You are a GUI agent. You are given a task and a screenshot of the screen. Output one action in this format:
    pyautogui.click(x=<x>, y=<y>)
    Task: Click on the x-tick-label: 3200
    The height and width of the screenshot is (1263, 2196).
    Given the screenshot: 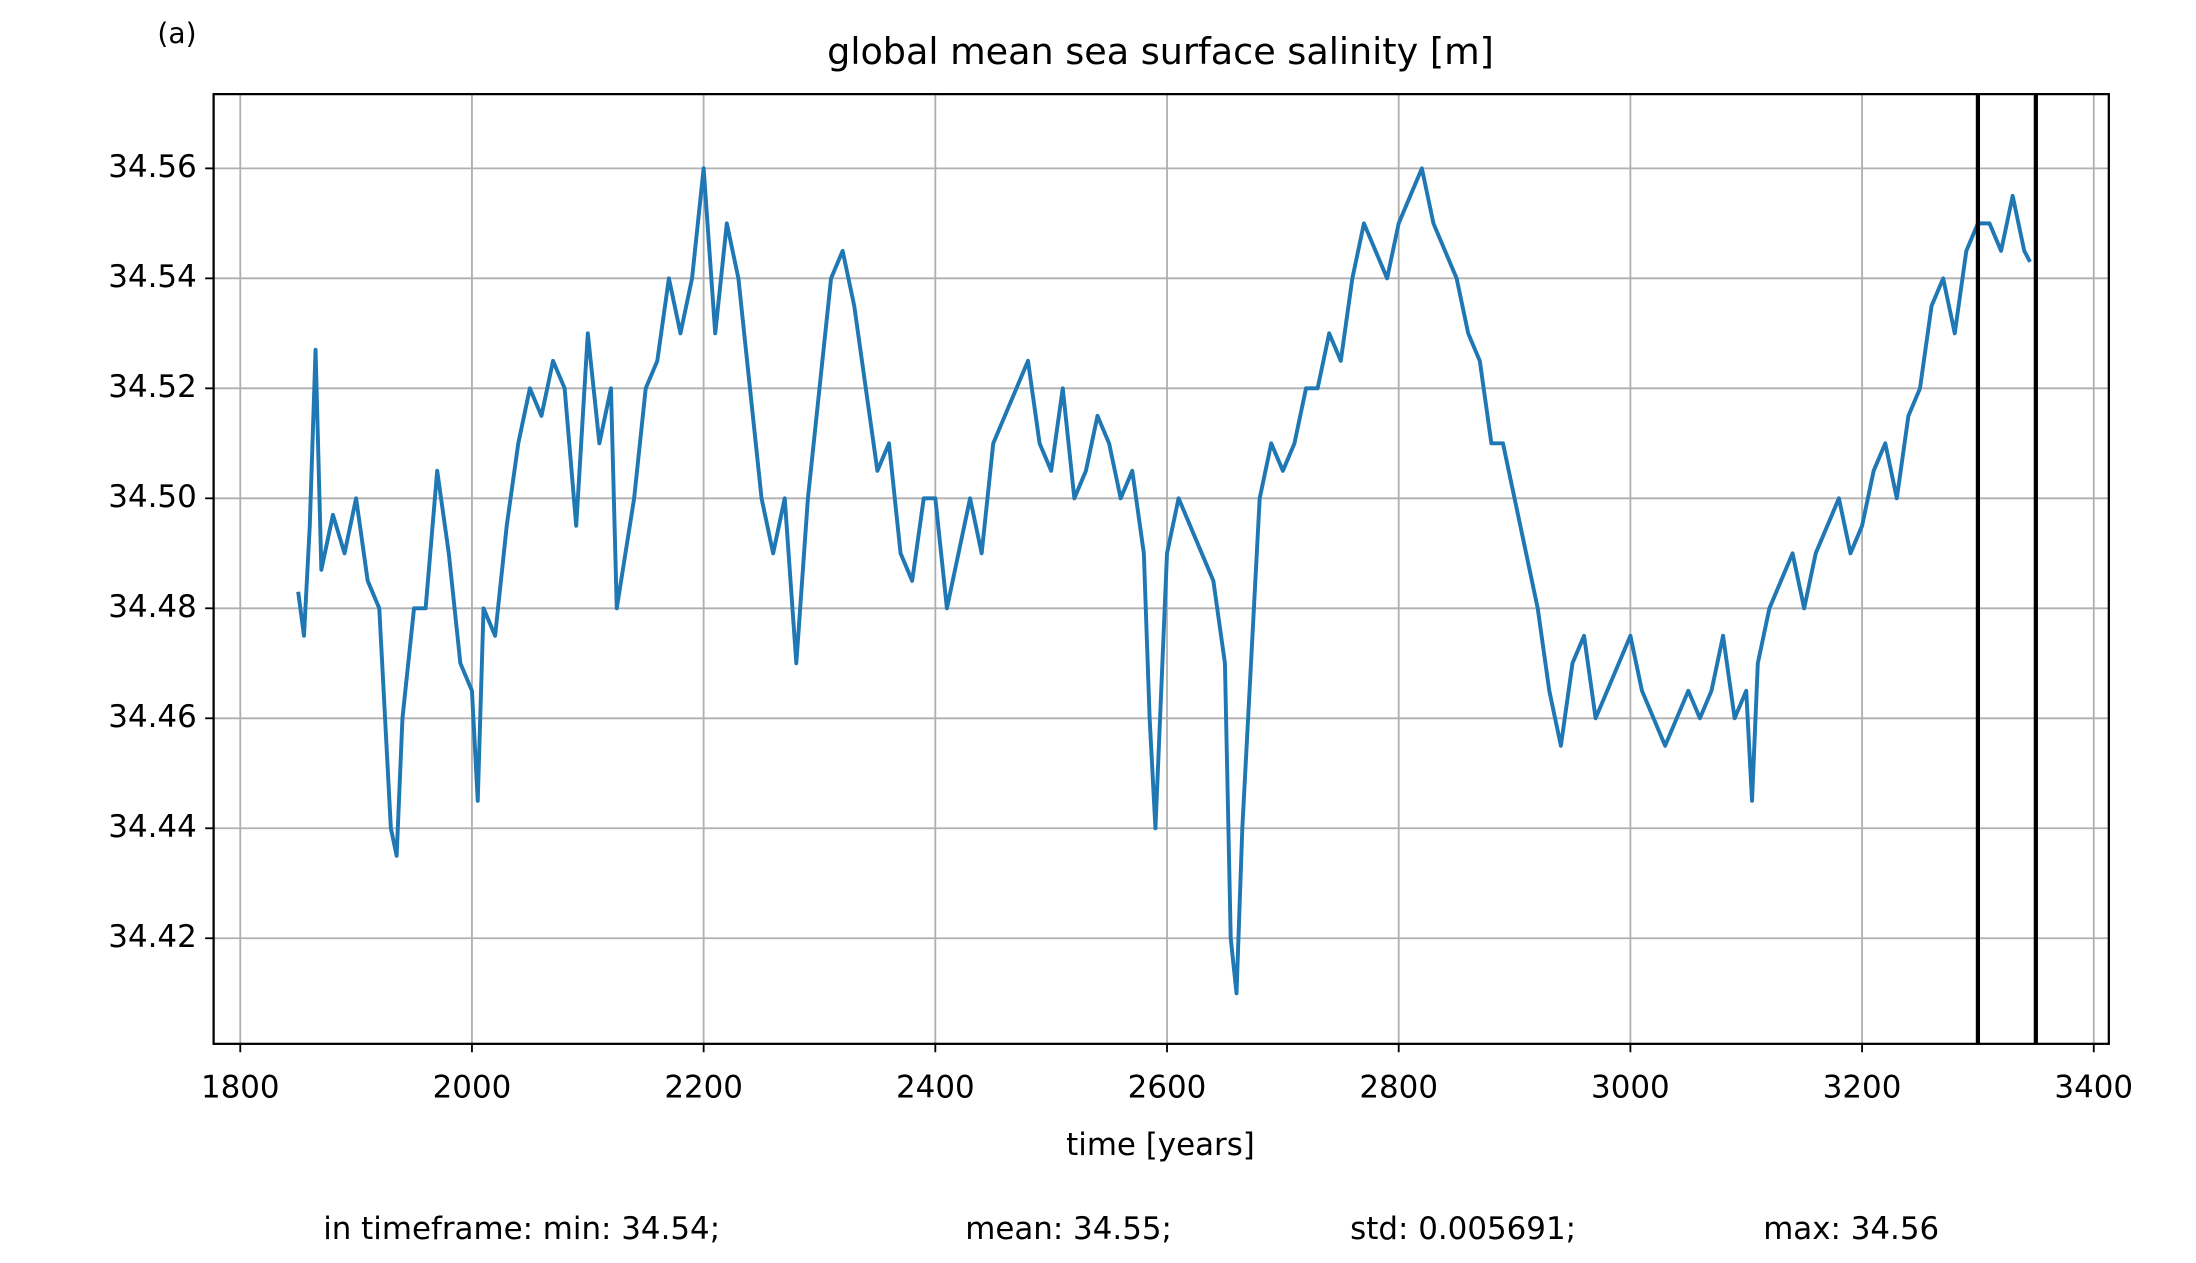 What is the action you would take?
    pyautogui.click(x=1862, y=1087)
    